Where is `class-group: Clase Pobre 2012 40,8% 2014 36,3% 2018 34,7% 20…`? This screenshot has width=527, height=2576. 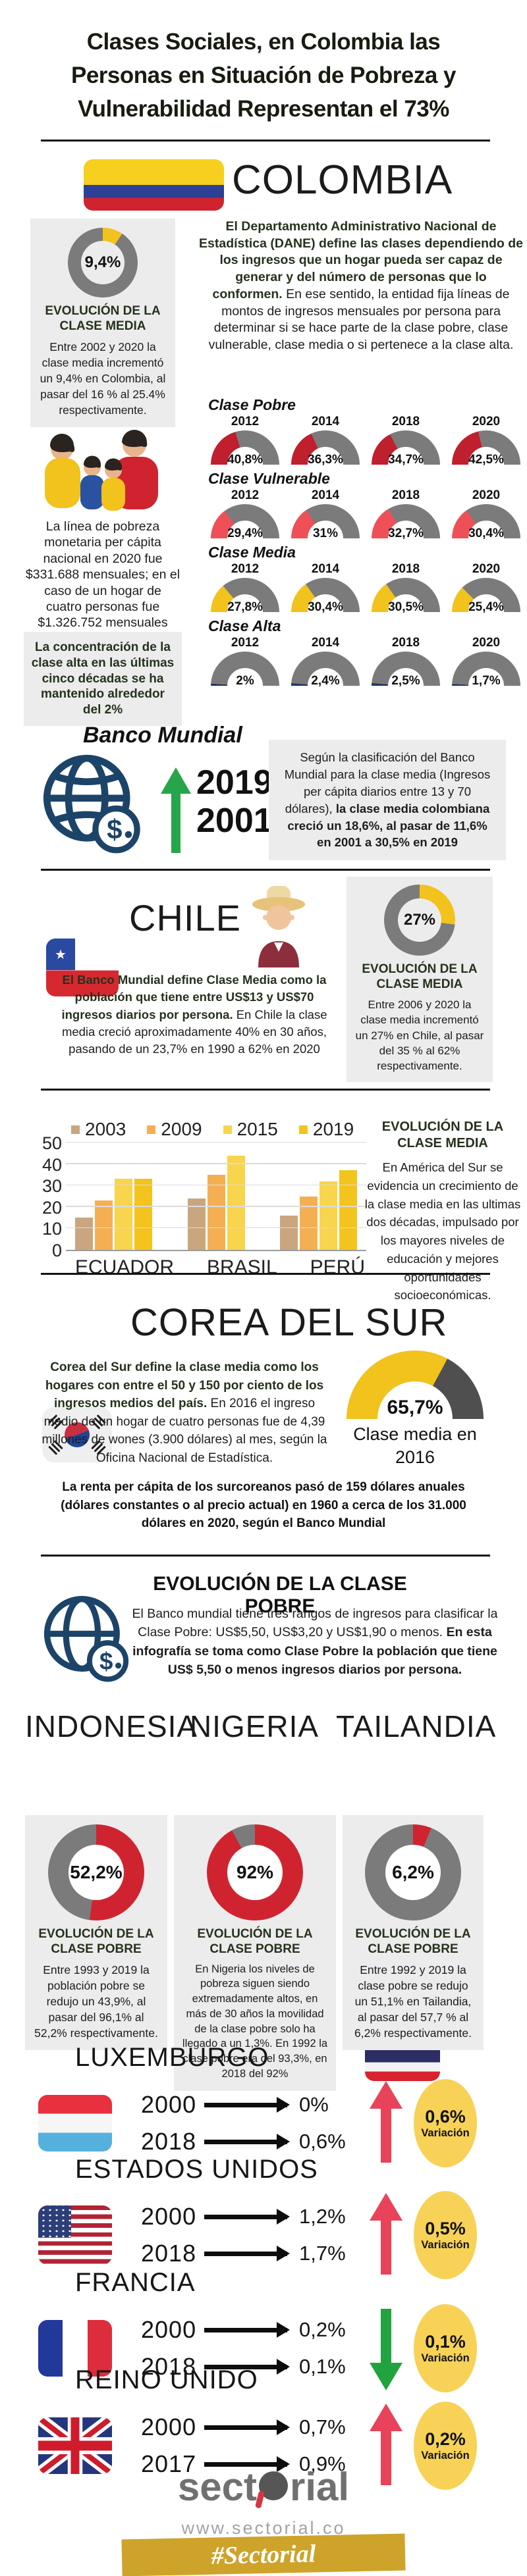 class-group: Clase Pobre 2012 40,8% 2014 36,3% 2018 34,7% 20… is located at coordinates (365, 430).